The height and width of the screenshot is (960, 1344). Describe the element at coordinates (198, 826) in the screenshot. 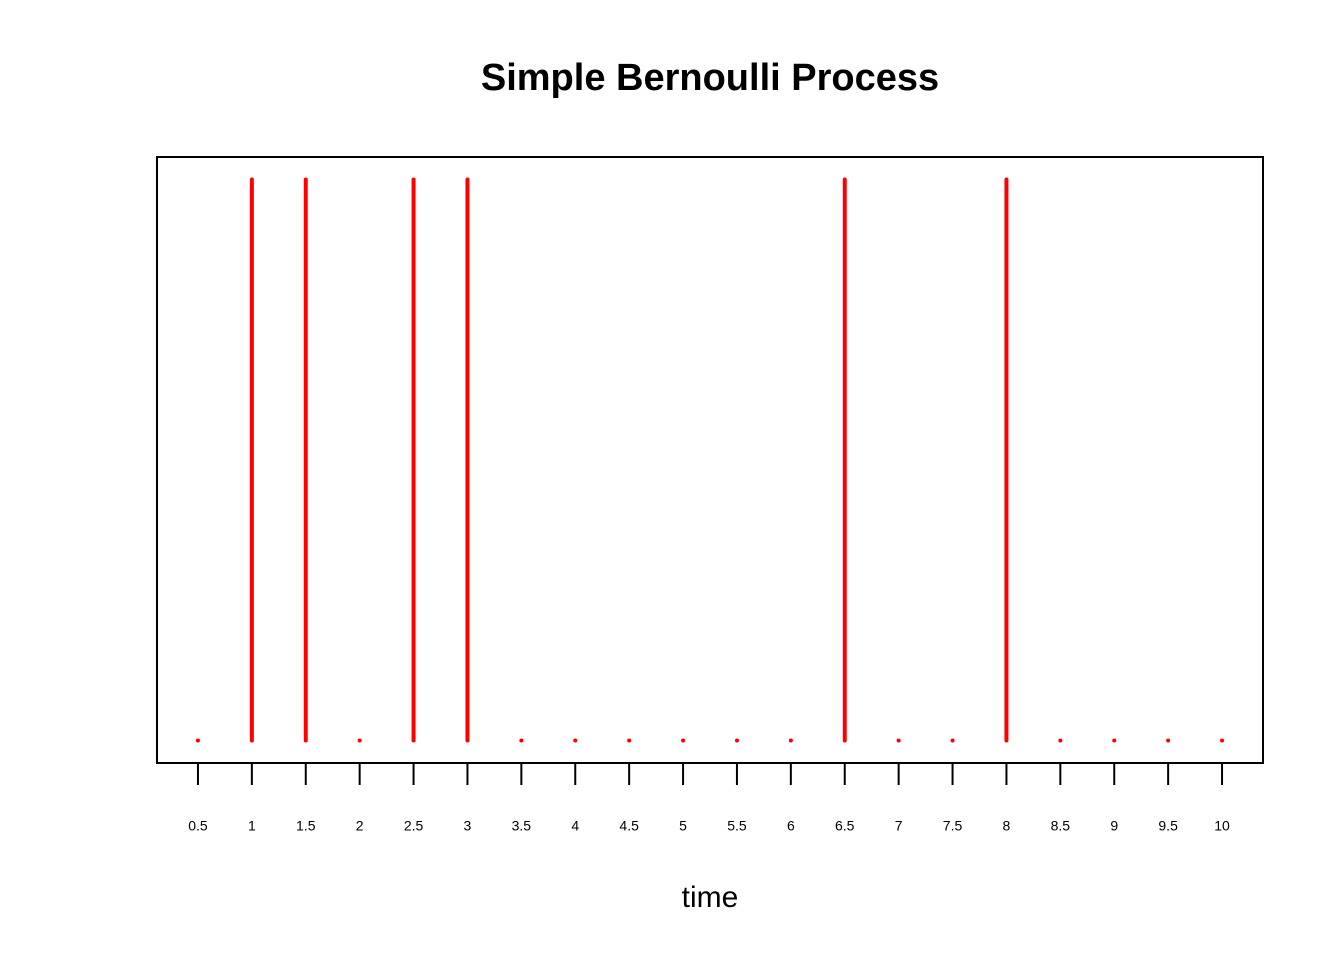

I see `x-tick-label: 0.5` at that location.